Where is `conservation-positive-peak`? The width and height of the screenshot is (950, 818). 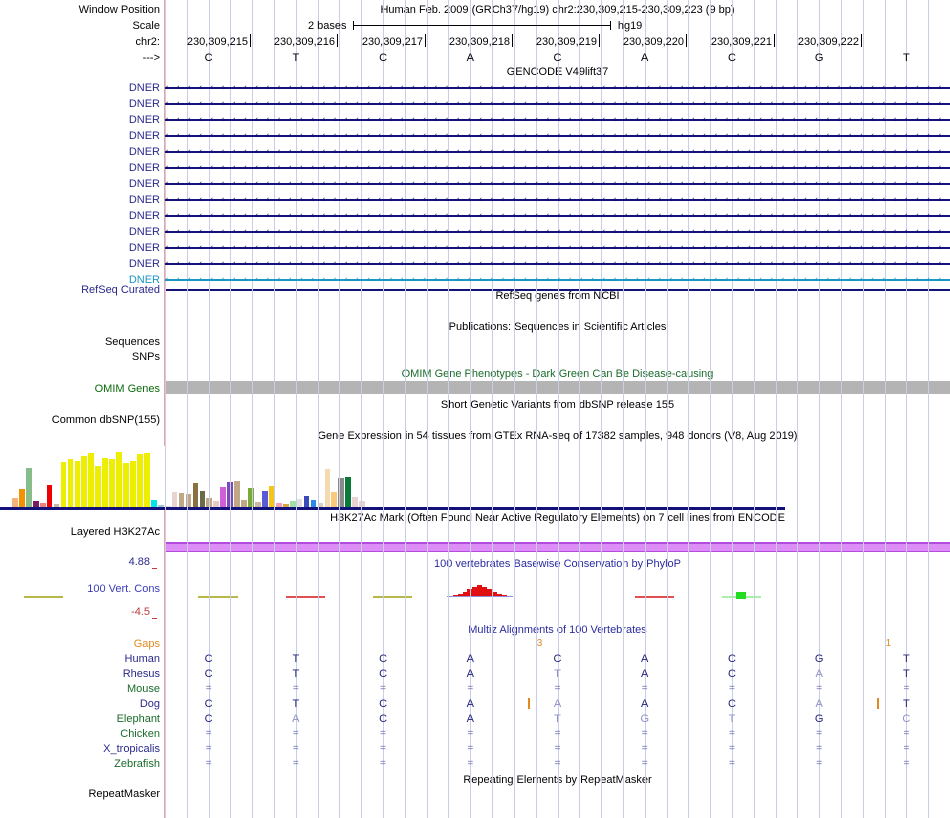 conservation-positive-peak is located at coordinates (741, 595).